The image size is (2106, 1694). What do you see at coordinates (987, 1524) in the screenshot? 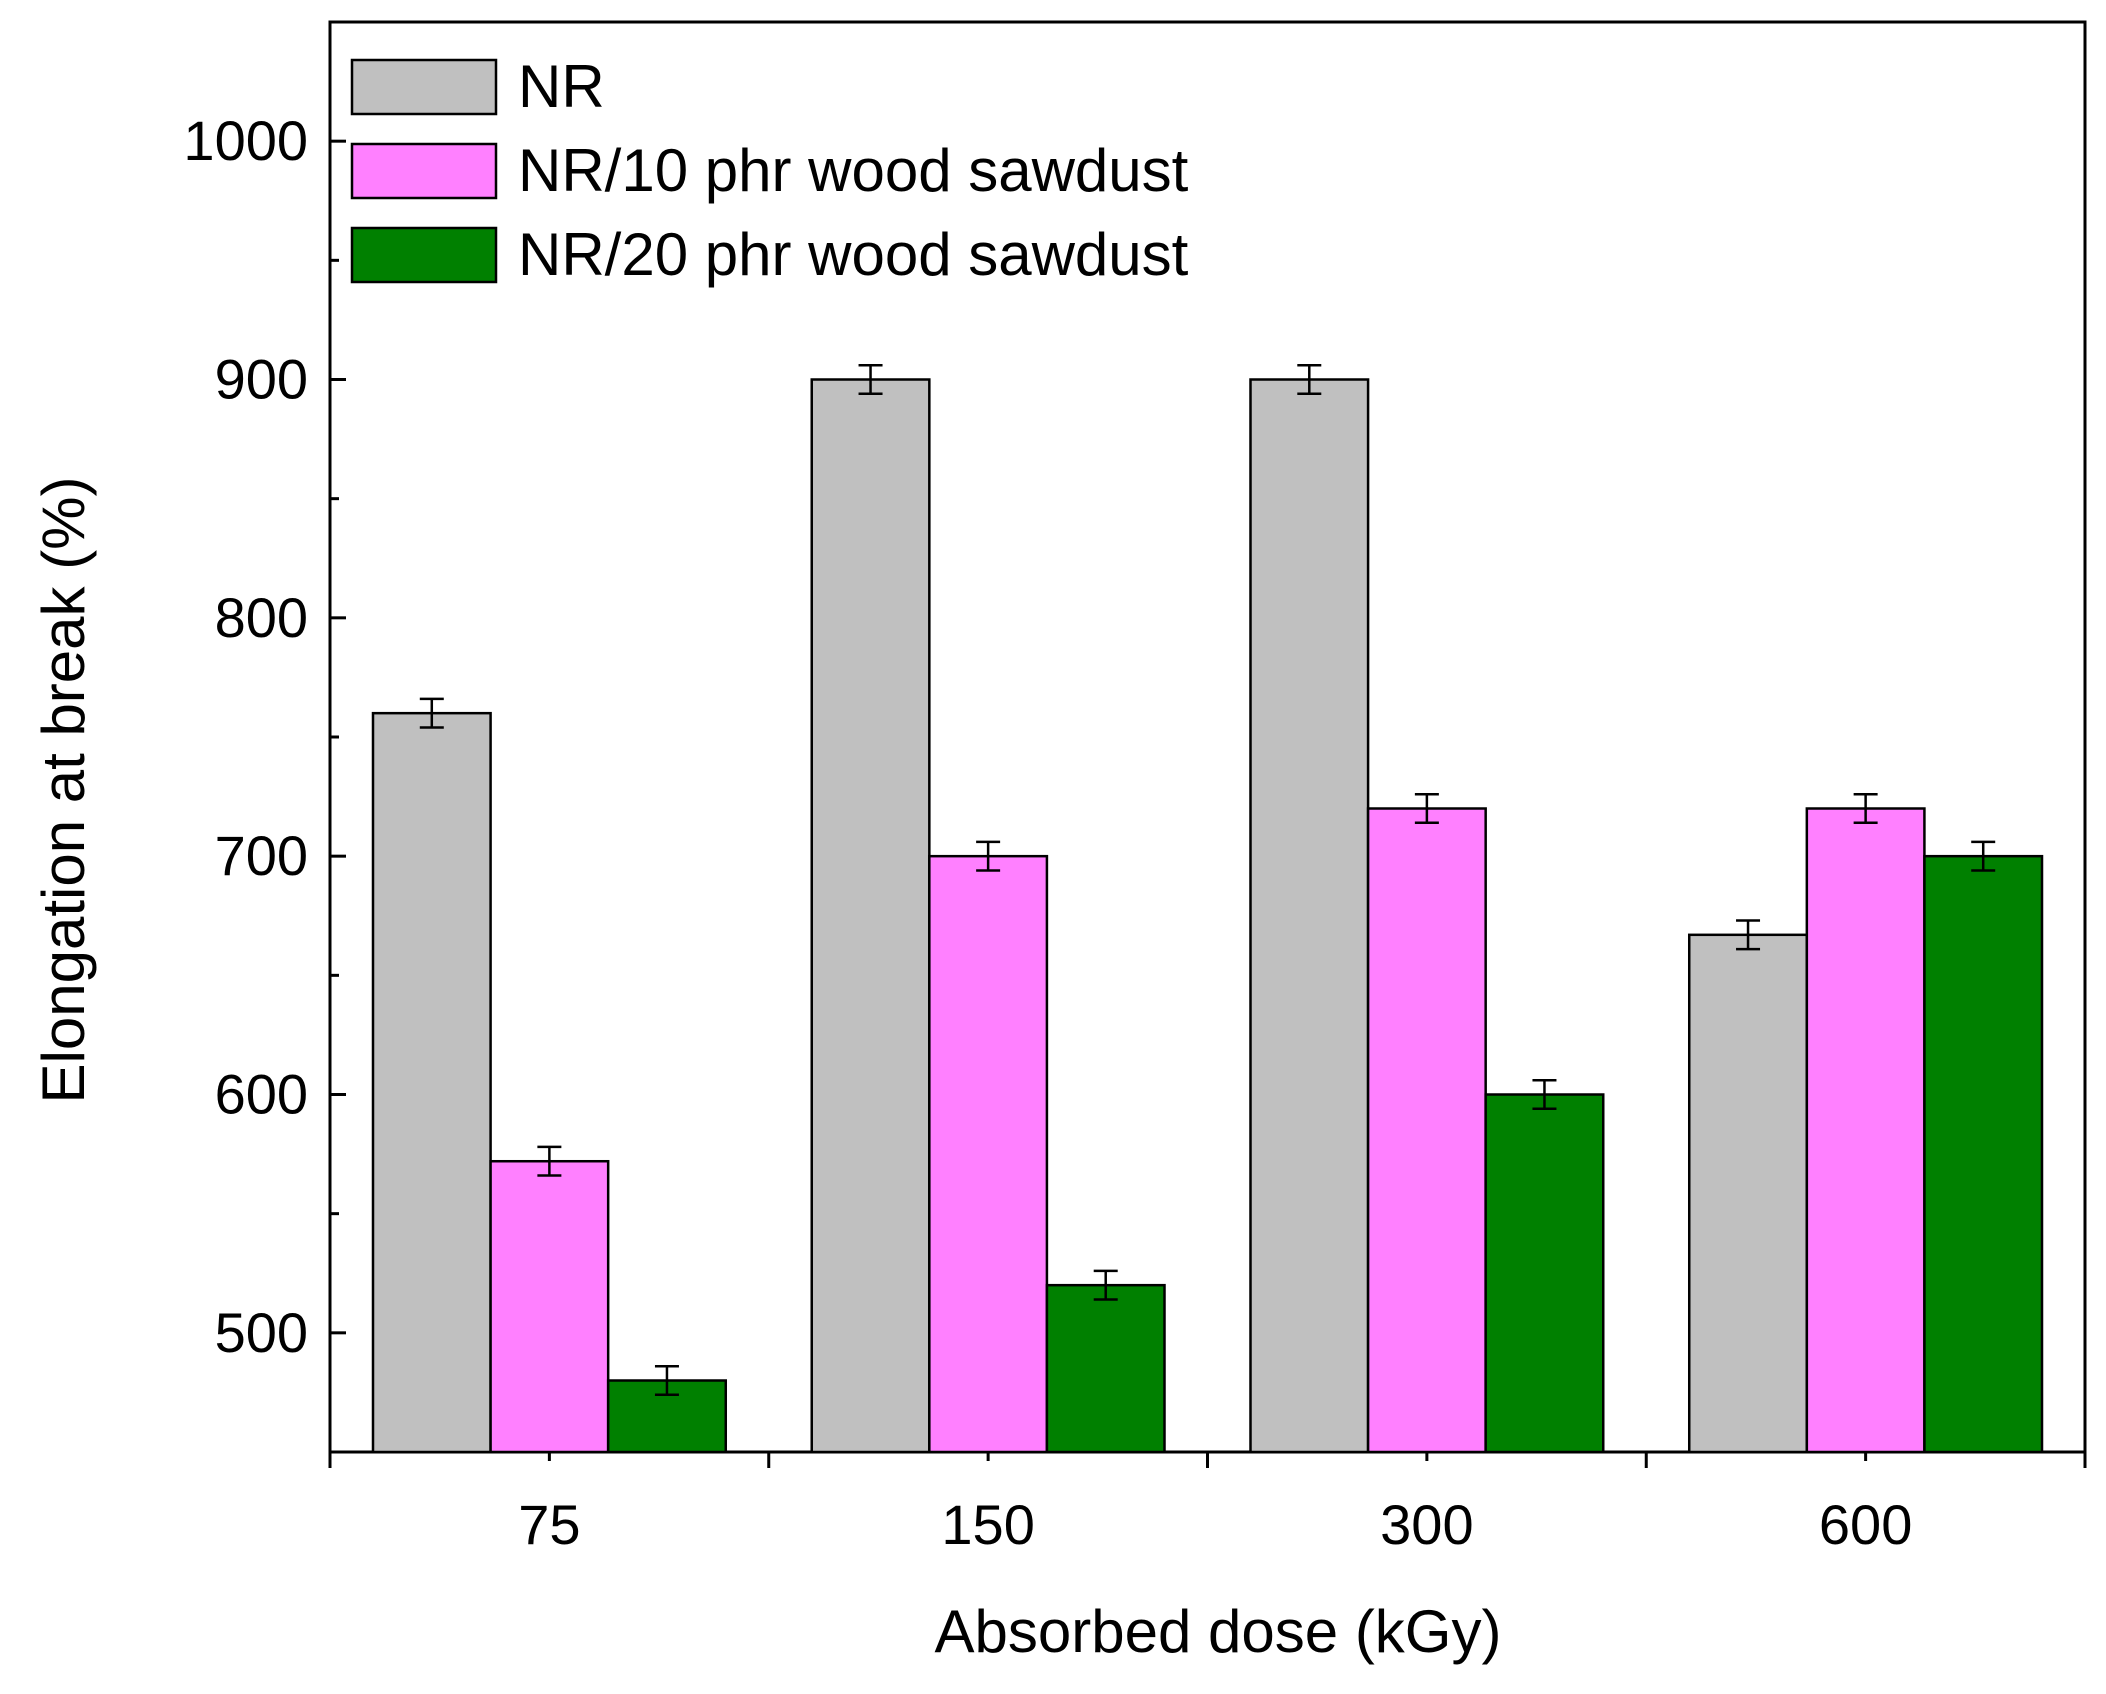
I see `x-tick-label: 150` at bounding box center [987, 1524].